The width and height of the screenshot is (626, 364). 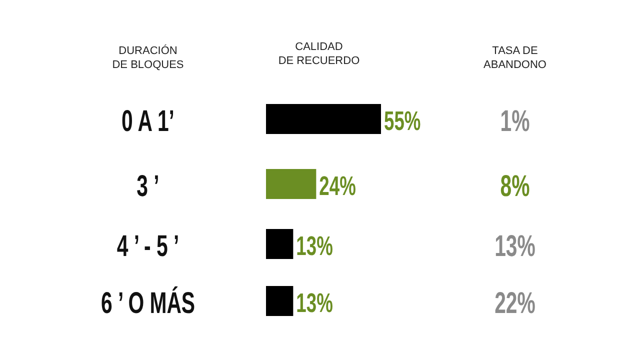 I want to click on data-label: 24%, so click(x=337, y=185).